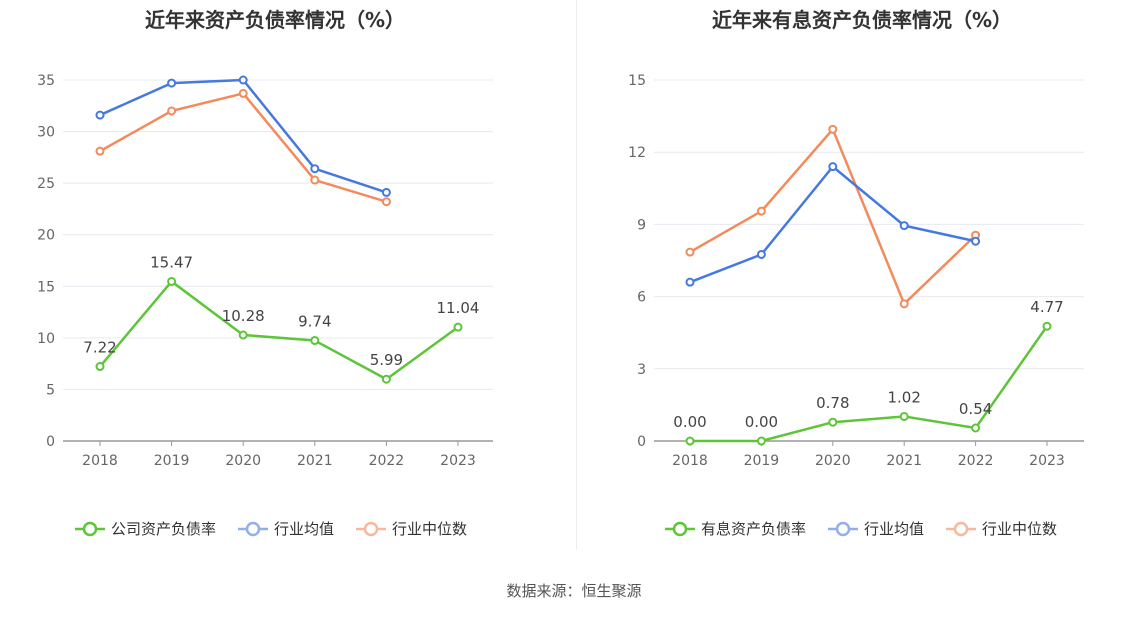 Image resolution: width=1148 pixels, height=619 pixels. Describe the element at coordinates (832, 403) in the screenshot. I see `data-label: 0.78` at that location.